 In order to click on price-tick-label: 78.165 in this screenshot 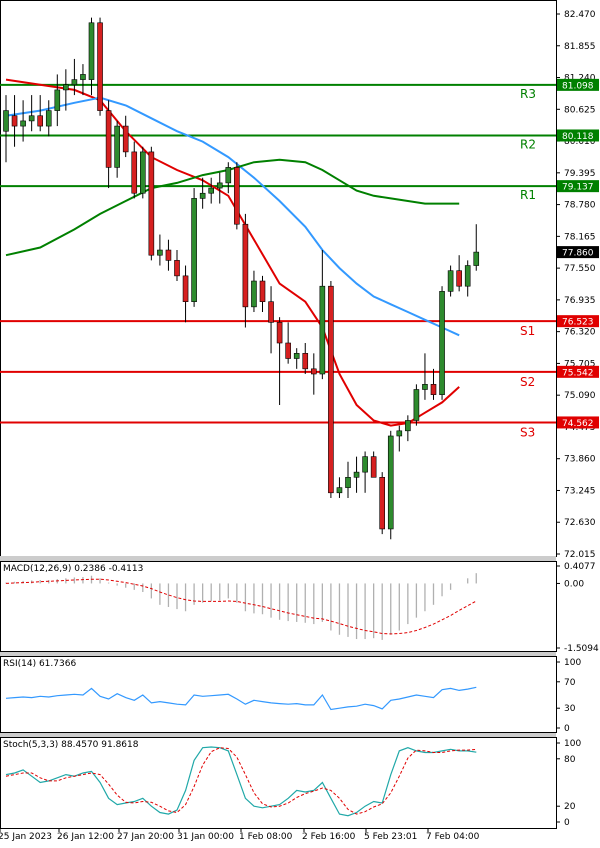, I will do `click(580, 237)`.